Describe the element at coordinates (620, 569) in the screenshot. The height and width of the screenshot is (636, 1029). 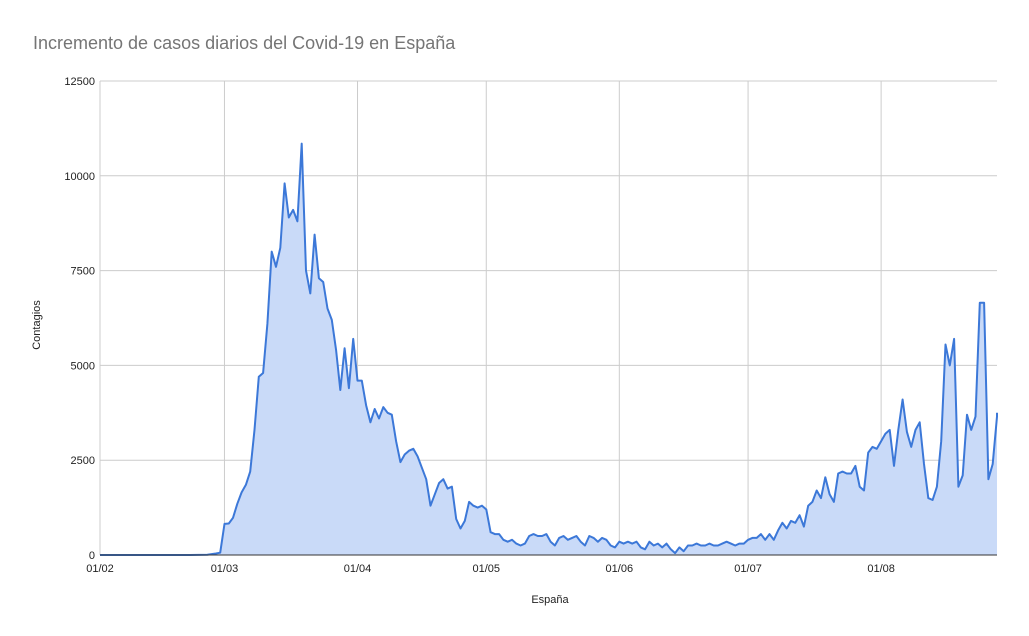
I see `x-tick-label: 01/06` at that location.